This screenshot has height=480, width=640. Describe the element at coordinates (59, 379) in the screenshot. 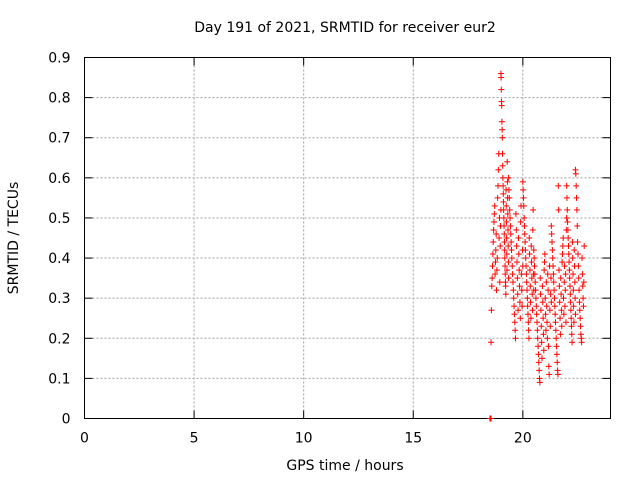

I see `y-tick-label: 0.1` at that location.